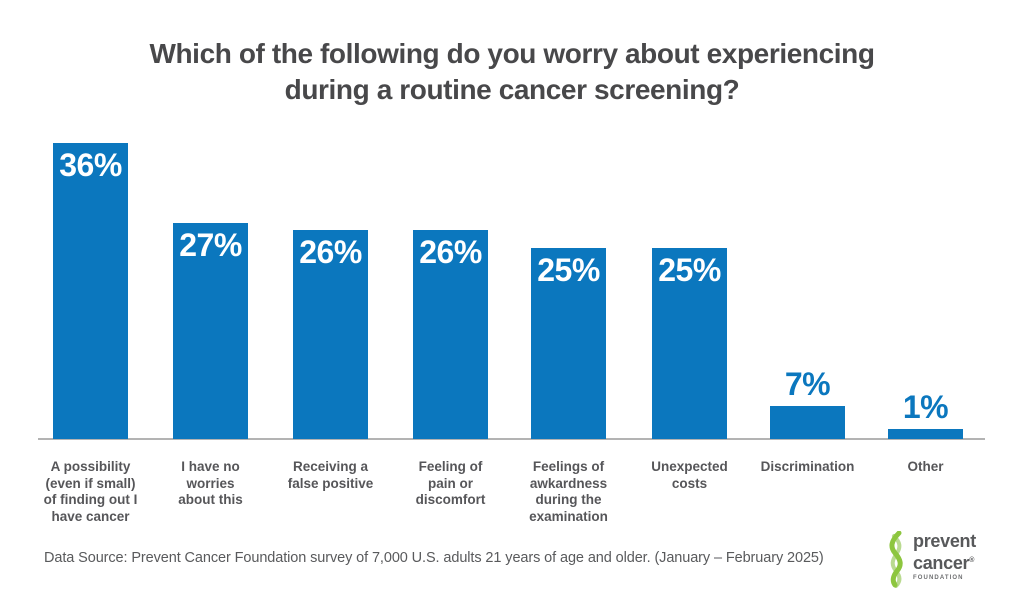 Image resolution: width=1024 pixels, height=595 pixels. I want to click on green-ribbon-icon, so click(896, 559).